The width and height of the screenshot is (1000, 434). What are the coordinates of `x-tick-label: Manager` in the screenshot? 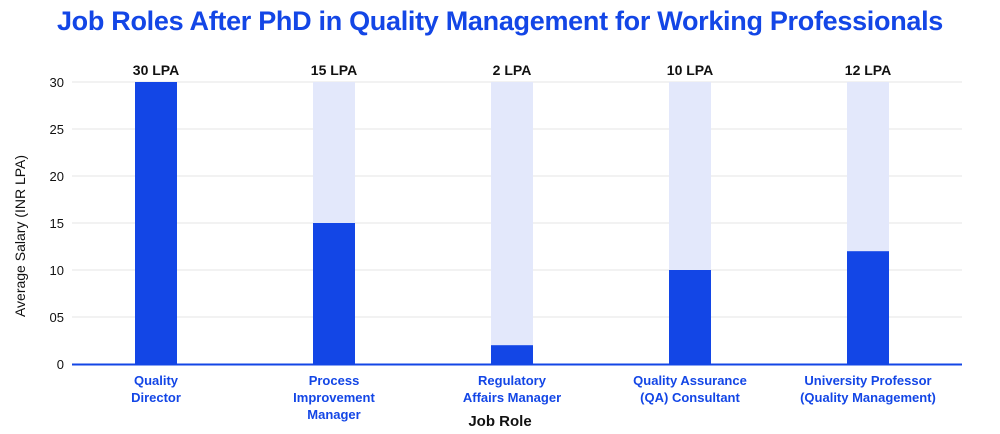 It's located at (333, 414).